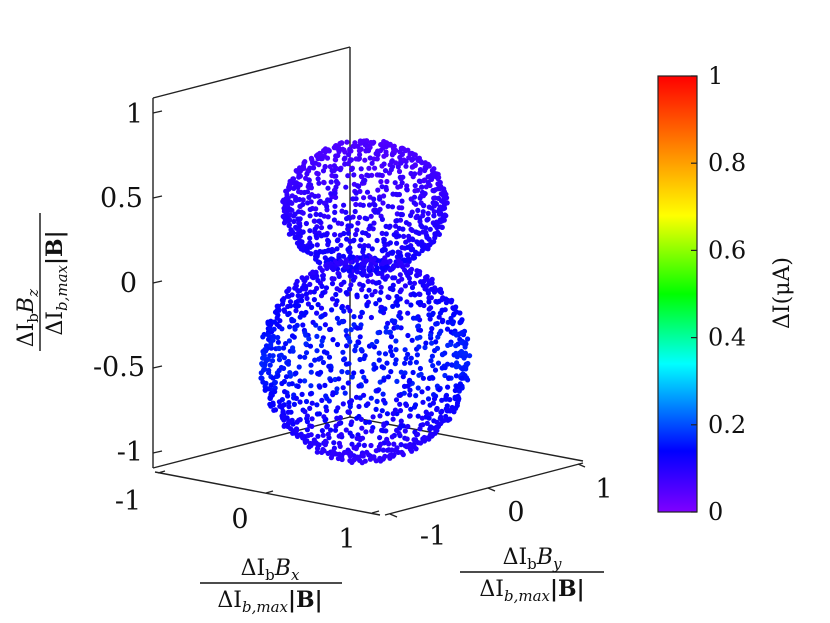 The height and width of the screenshot is (623, 830). I want to click on colorbar-tick-label: 0.8, so click(727, 163).